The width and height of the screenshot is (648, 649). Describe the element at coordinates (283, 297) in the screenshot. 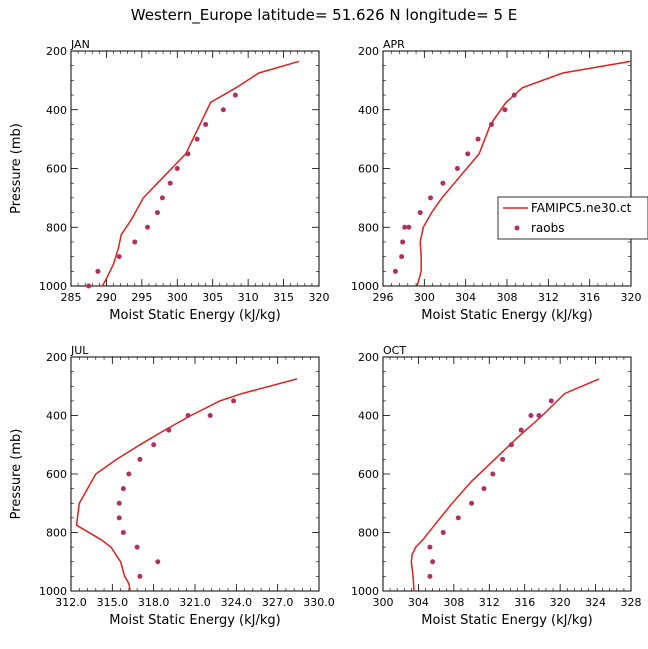

I see `x-tick-label: 315` at that location.